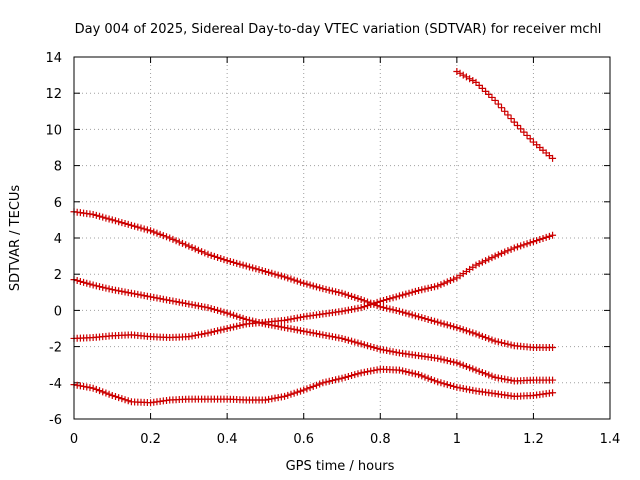 The width and height of the screenshot is (640, 480). What do you see at coordinates (150, 439) in the screenshot?
I see `x-tick-label: 0.2` at bounding box center [150, 439].